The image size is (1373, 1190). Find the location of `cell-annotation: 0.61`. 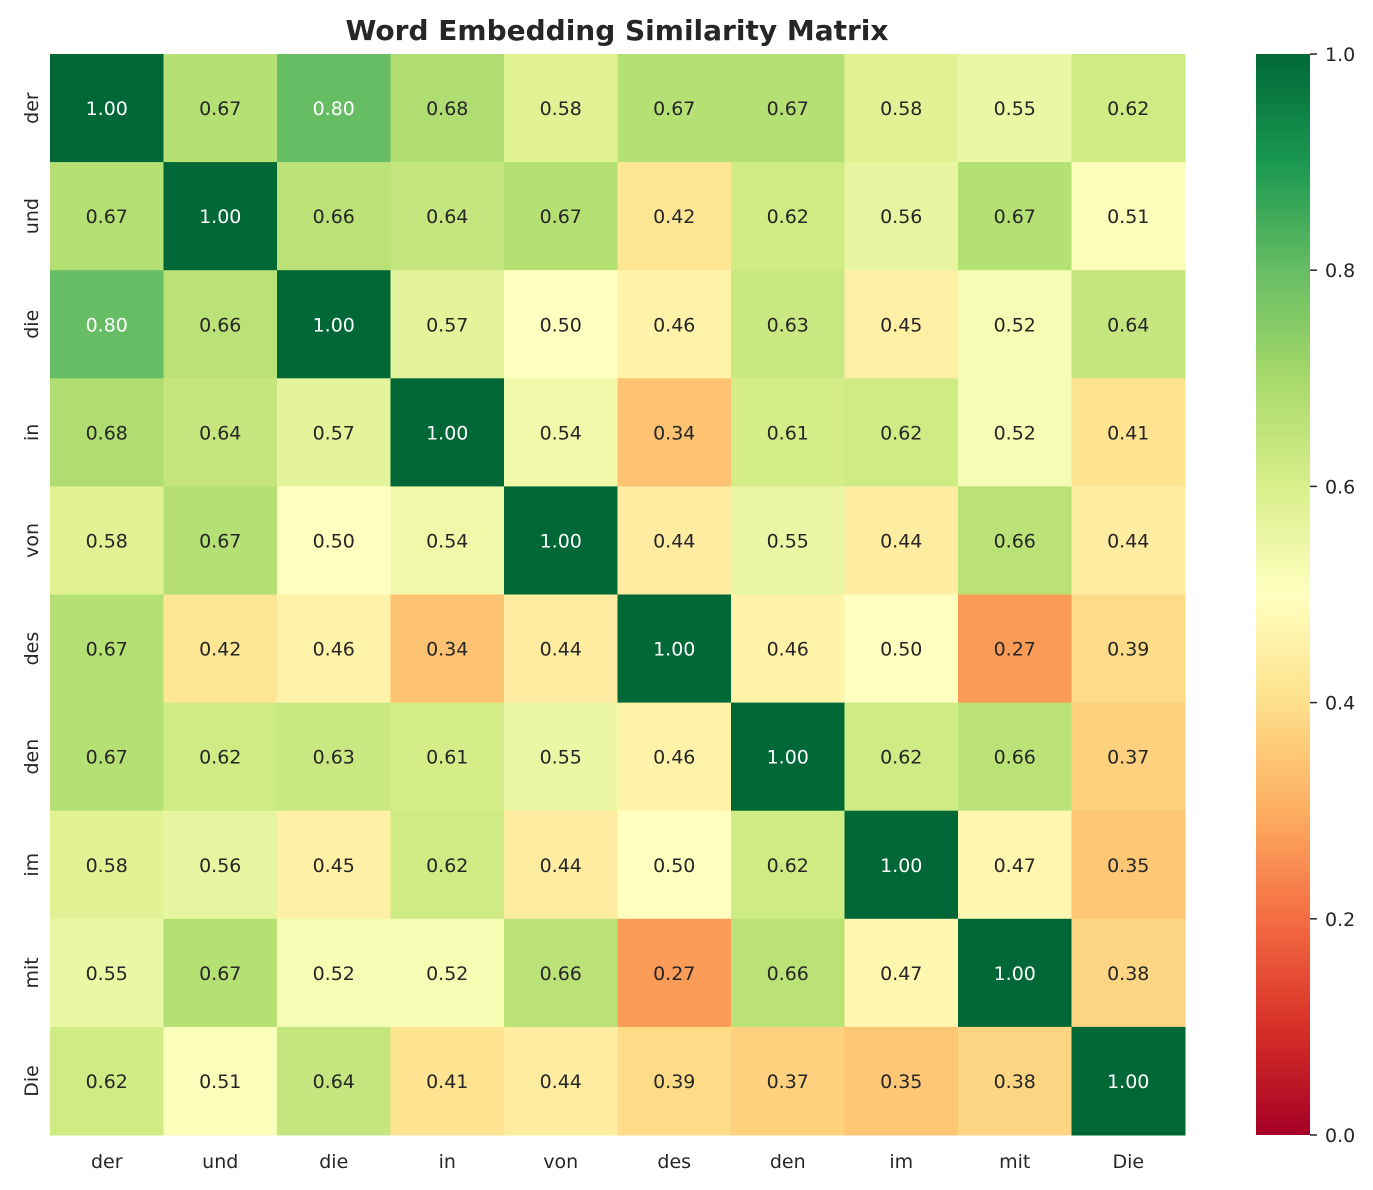

cell-annotation: 0.61 is located at coordinates (447, 758).